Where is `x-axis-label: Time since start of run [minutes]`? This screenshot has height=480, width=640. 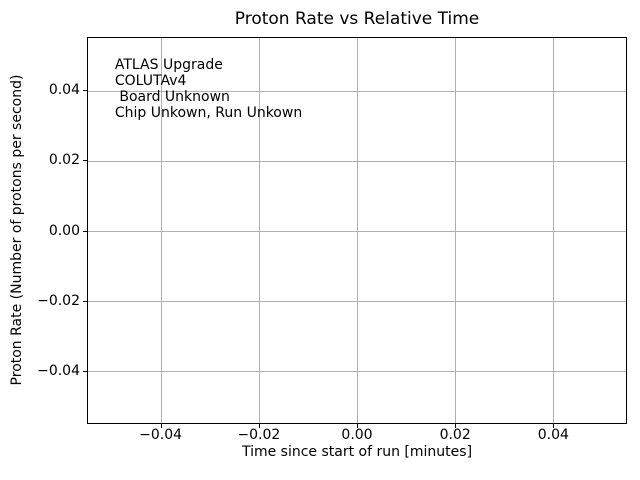
x-axis-label: Time since start of run [minutes] is located at coordinates (357, 452).